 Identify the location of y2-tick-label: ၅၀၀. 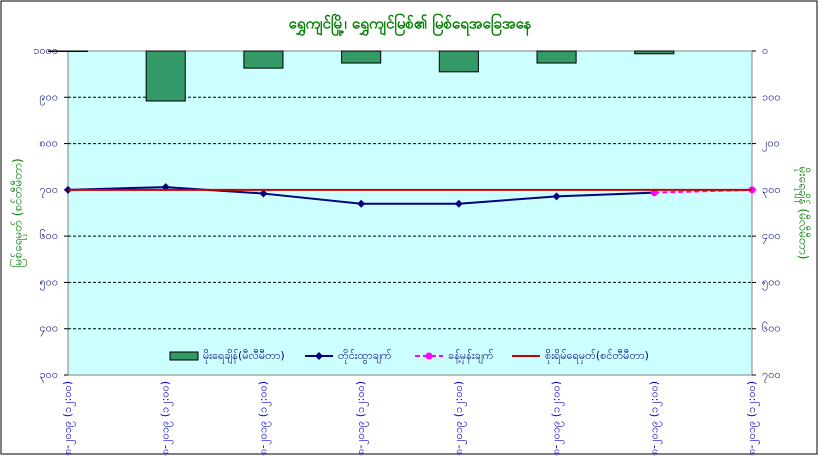
(771, 282).